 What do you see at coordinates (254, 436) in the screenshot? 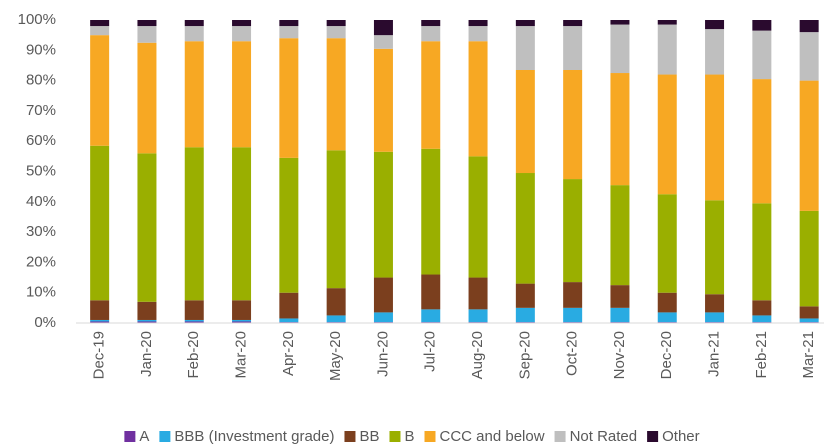
I see `legend-label: BBB (Investment grade)` at bounding box center [254, 436].